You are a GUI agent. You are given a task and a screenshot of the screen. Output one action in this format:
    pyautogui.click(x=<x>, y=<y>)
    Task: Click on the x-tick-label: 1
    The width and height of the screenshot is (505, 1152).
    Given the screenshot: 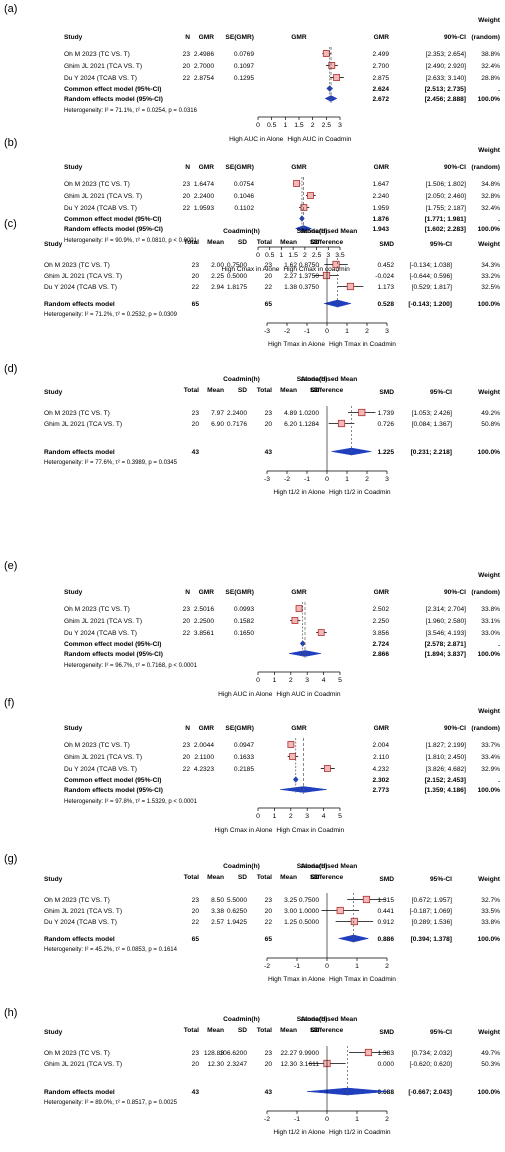 What is the action you would take?
    pyautogui.click(x=357, y=1119)
    